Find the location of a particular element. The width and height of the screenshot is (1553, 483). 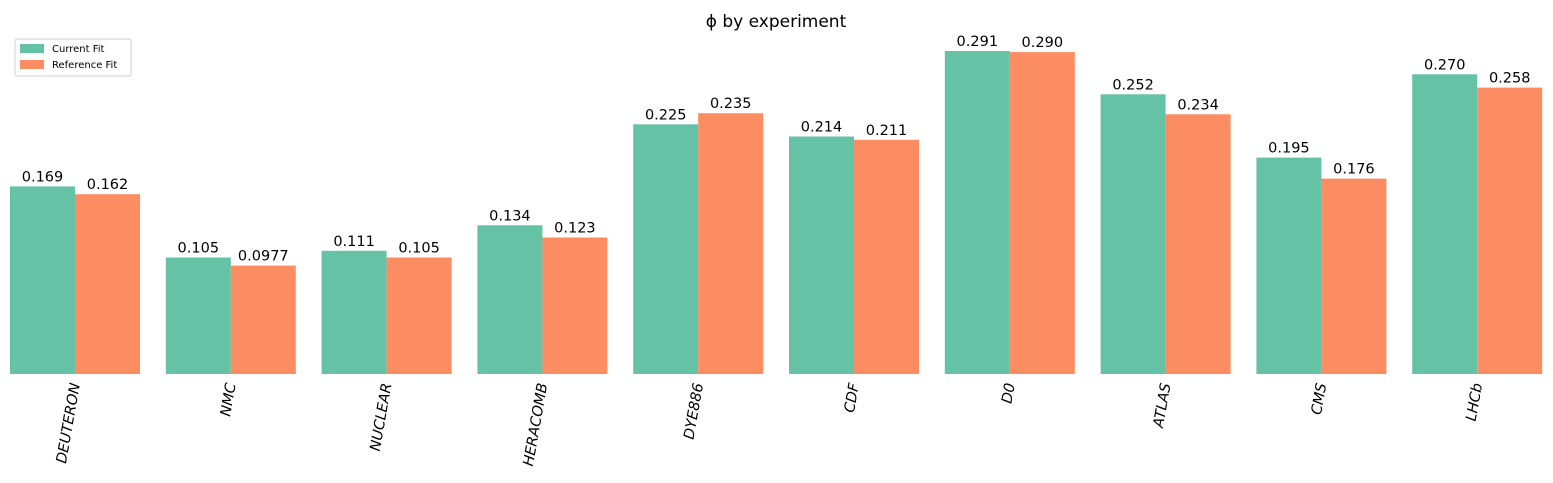

bar-current-fit-heracomb is located at coordinates (510, 299).